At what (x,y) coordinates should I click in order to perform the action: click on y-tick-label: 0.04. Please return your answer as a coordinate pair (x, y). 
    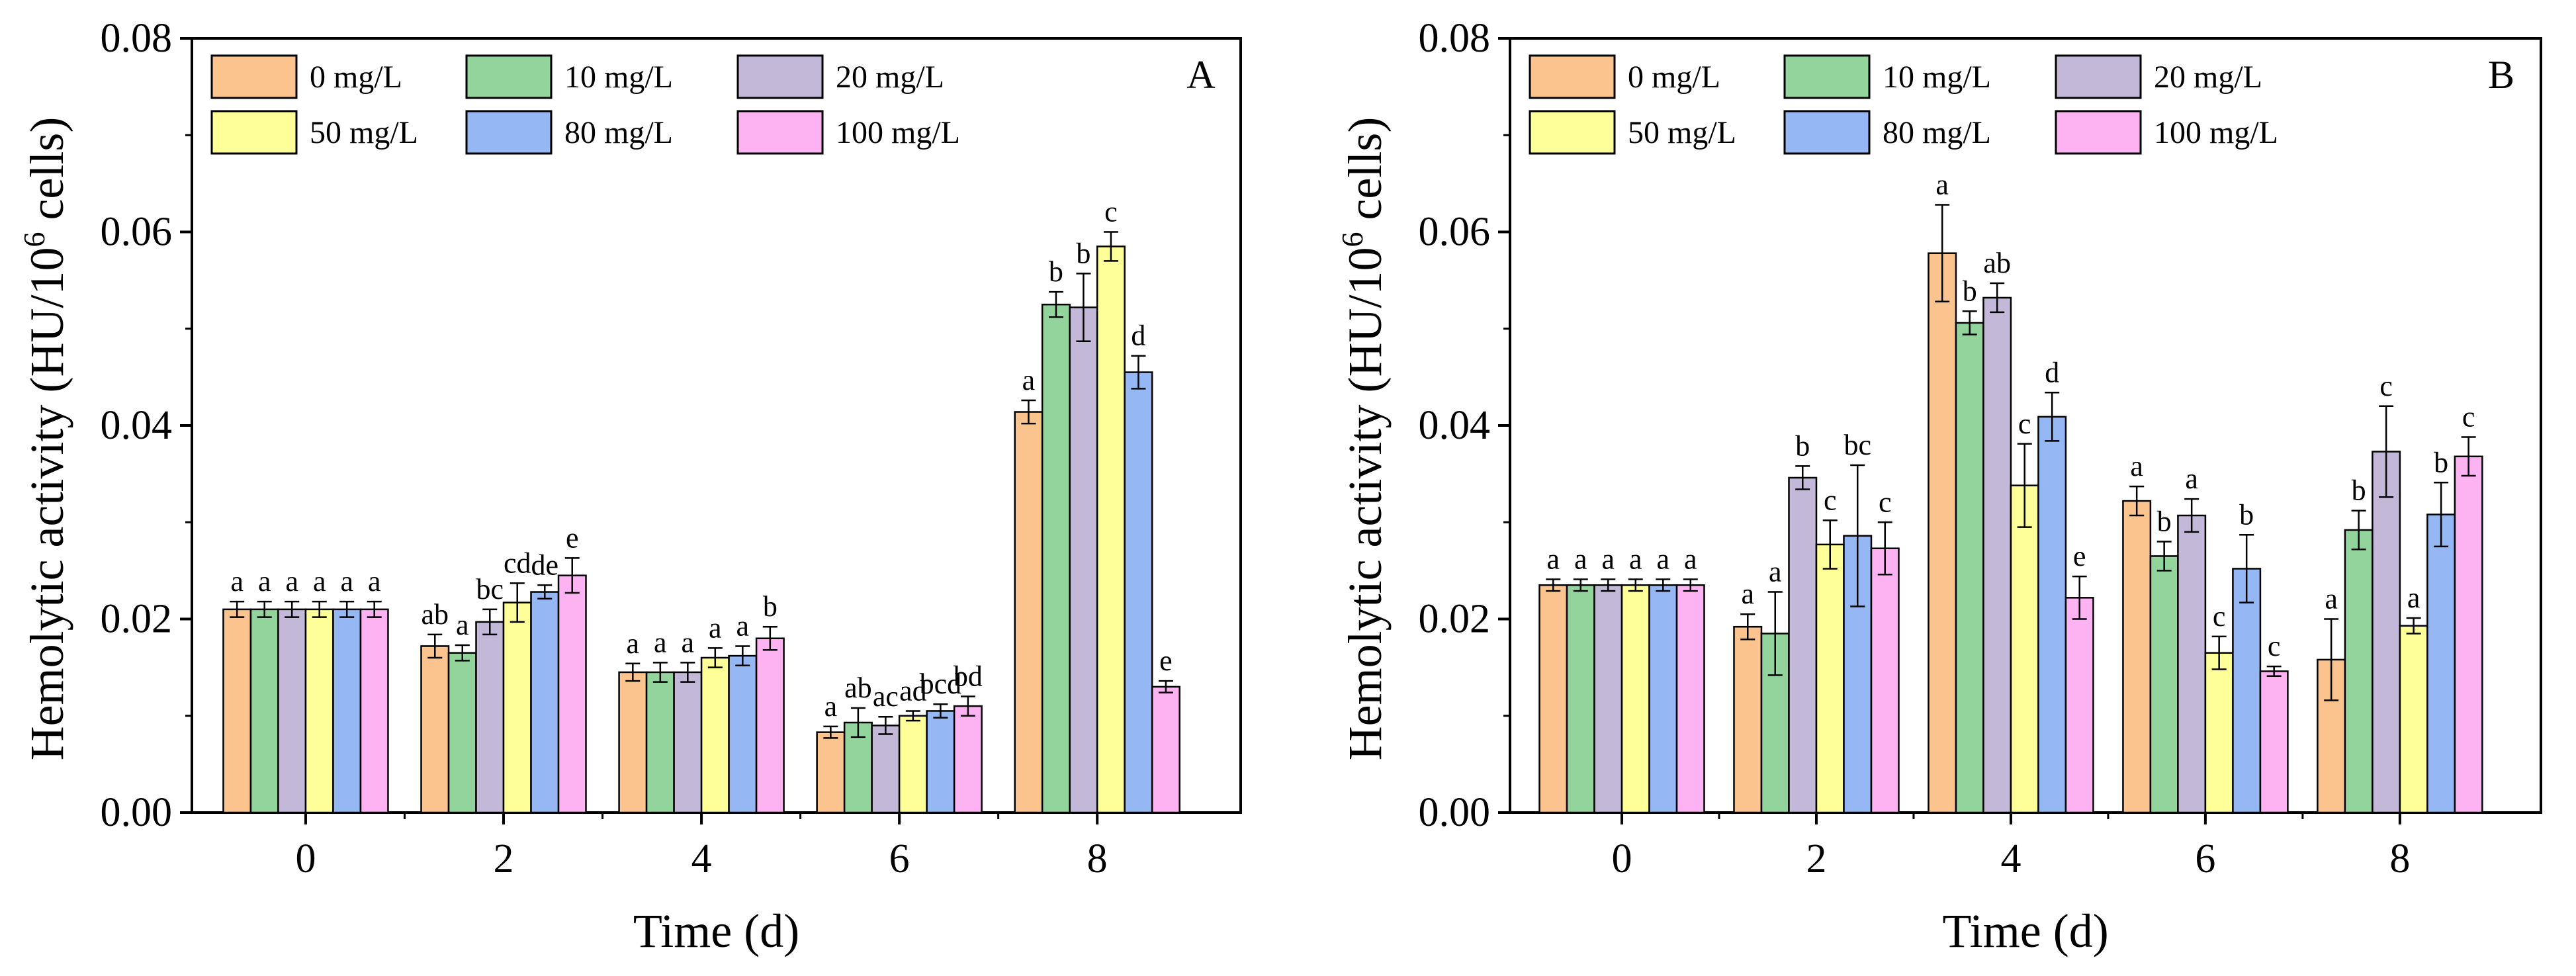
    Looking at the image, I should click on (1455, 425).